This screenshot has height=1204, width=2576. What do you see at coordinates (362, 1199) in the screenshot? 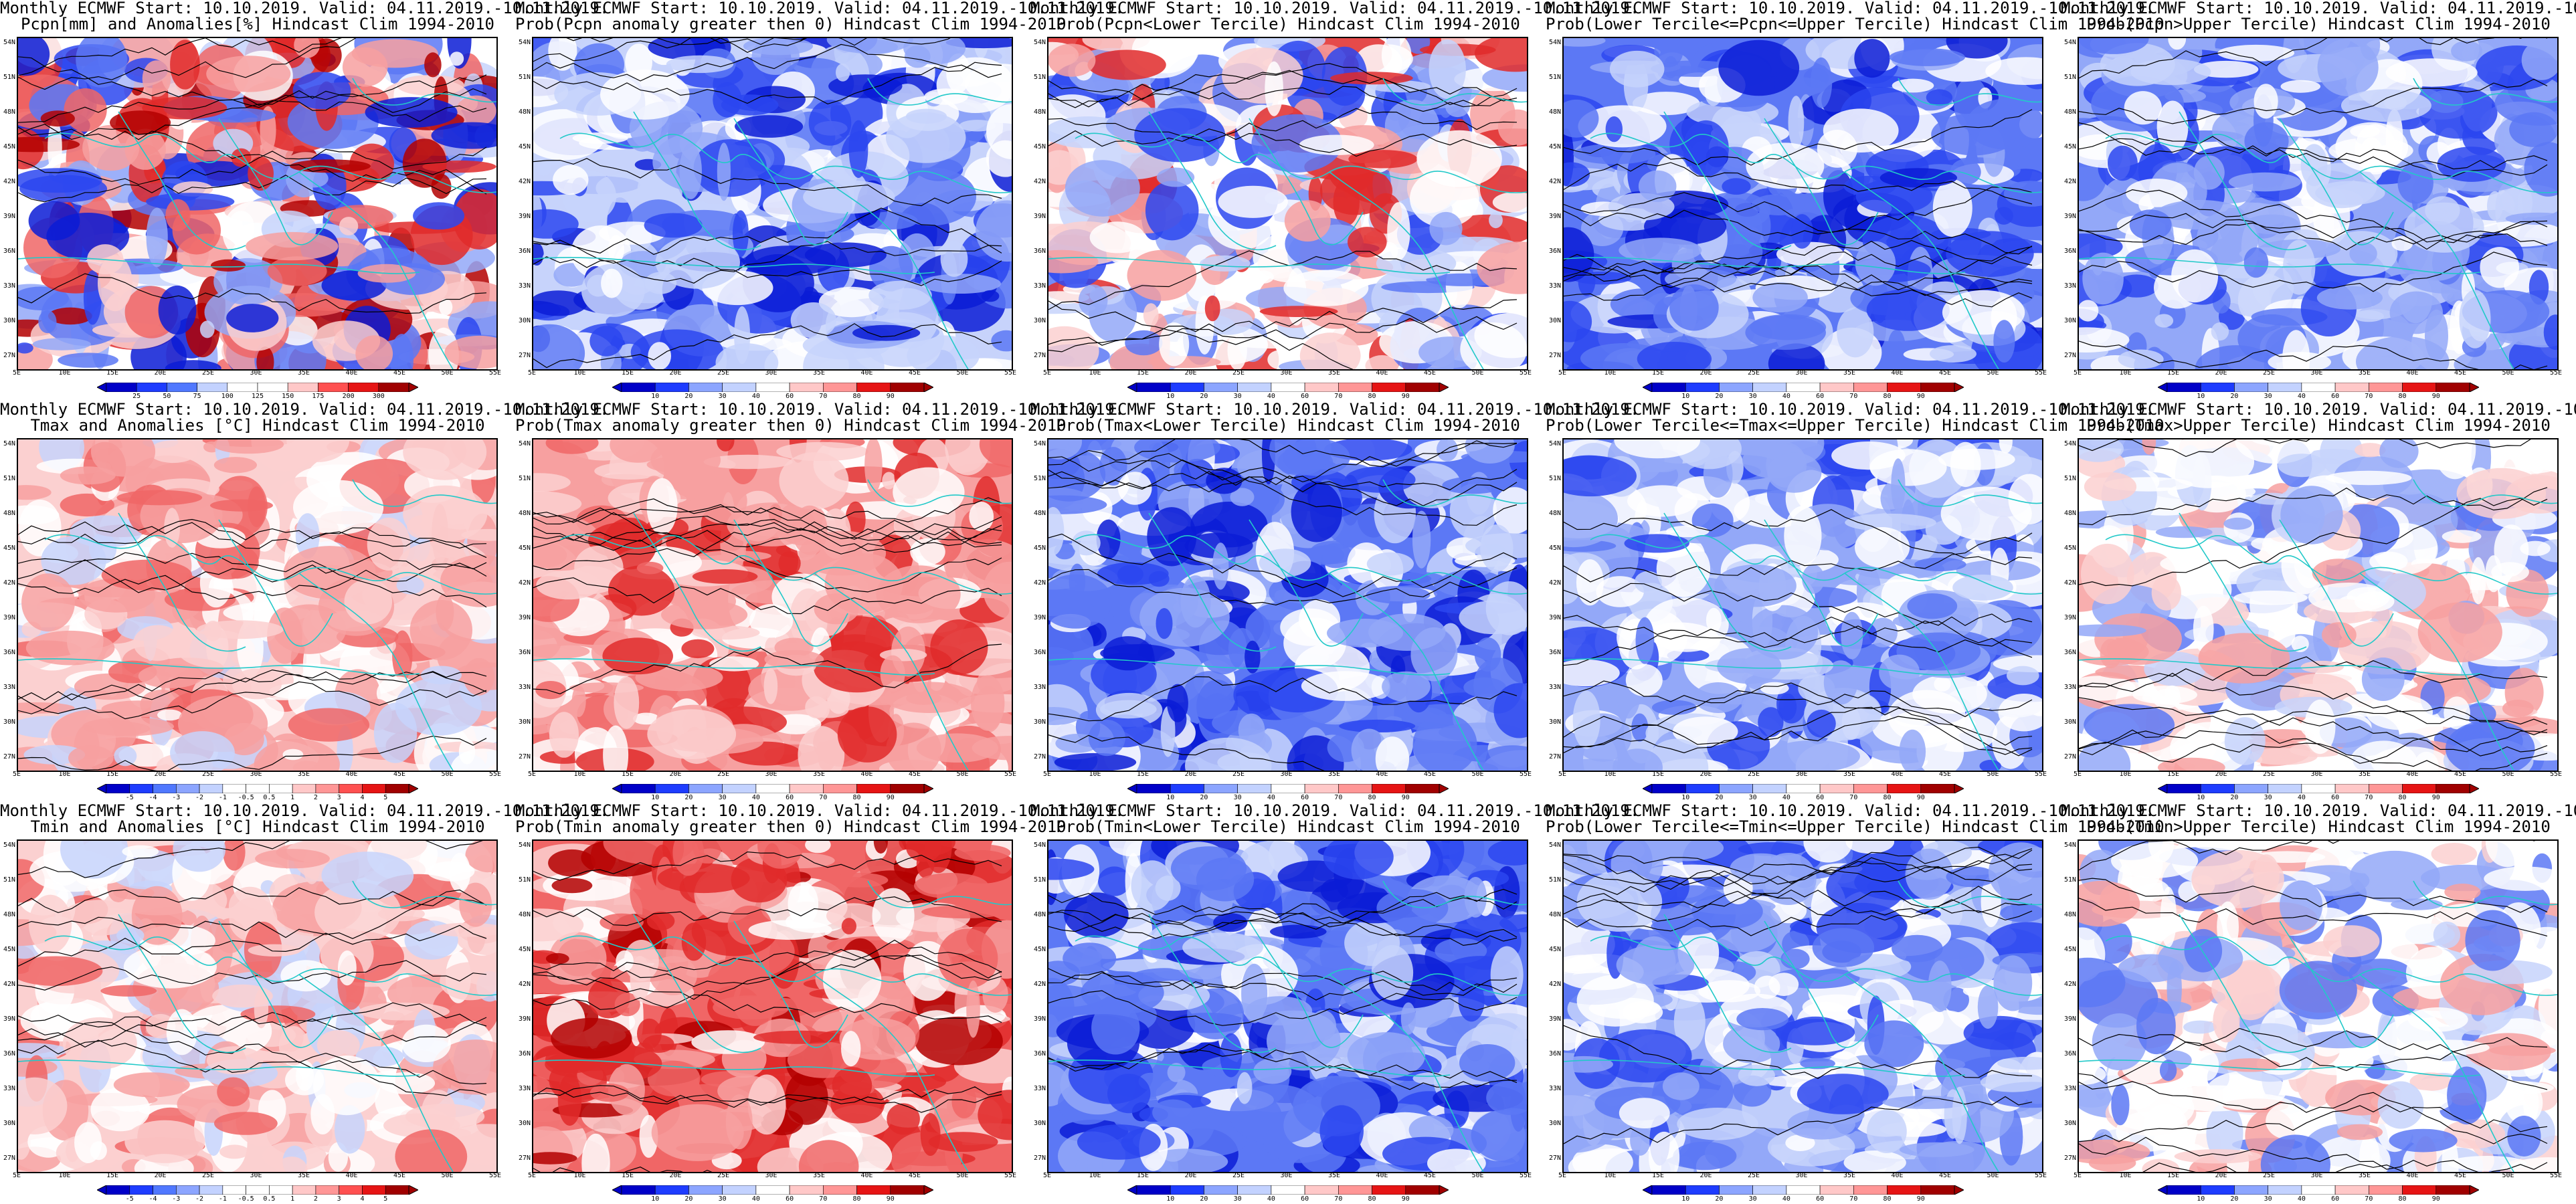
I see `colorbar-tick-label: 4` at bounding box center [362, 1199].